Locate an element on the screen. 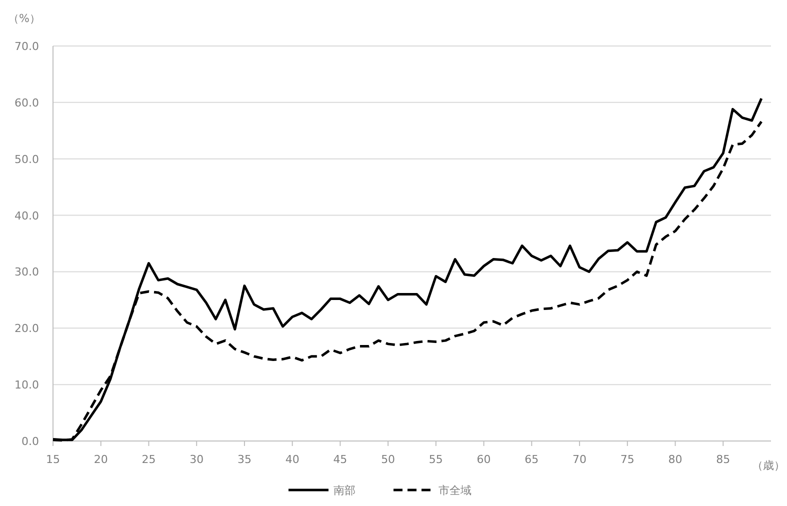  x-tick-label: 50 is located at coordinates (388, 459).